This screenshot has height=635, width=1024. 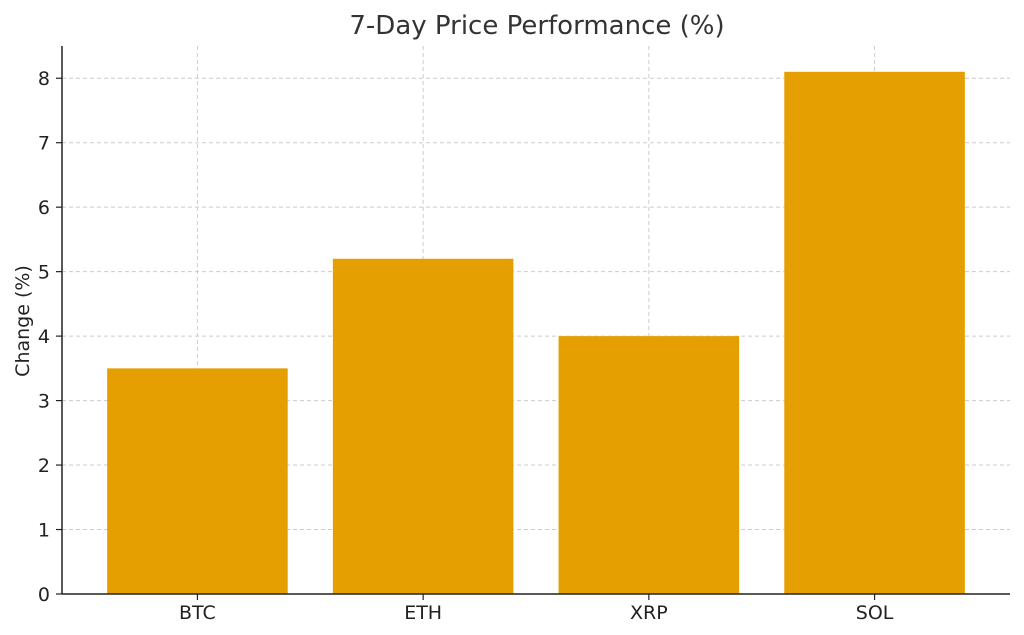 What do you see at coordinates (423, 613) in the screenshot?
I see `x-tick-label: ETH` at bounding box center [423, 613].